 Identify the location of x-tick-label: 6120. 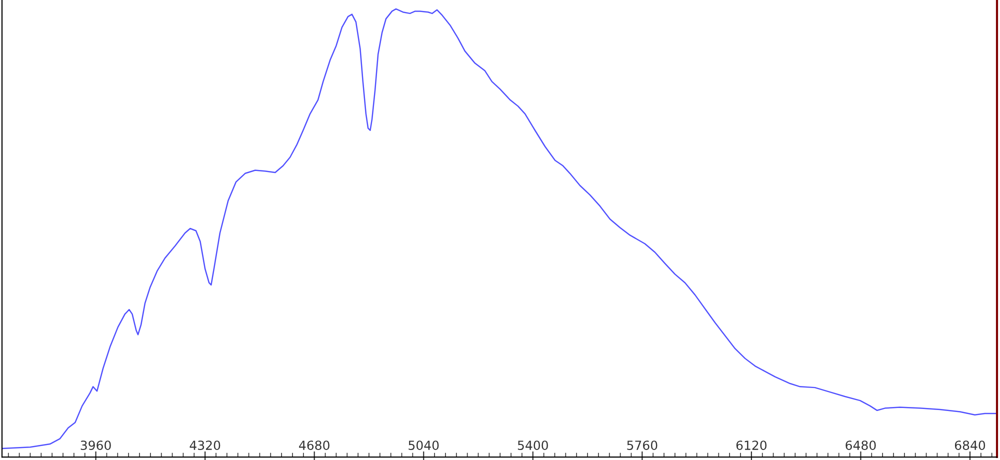
(751, 445).